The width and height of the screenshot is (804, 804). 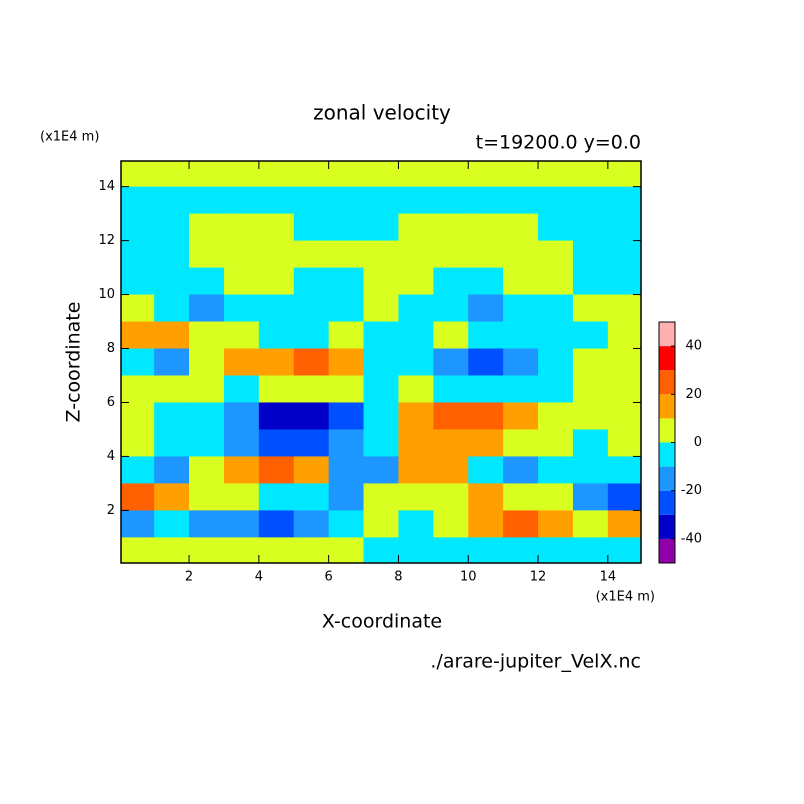 I want to click on x-tick-label: 2, so click(x=189, y=577).